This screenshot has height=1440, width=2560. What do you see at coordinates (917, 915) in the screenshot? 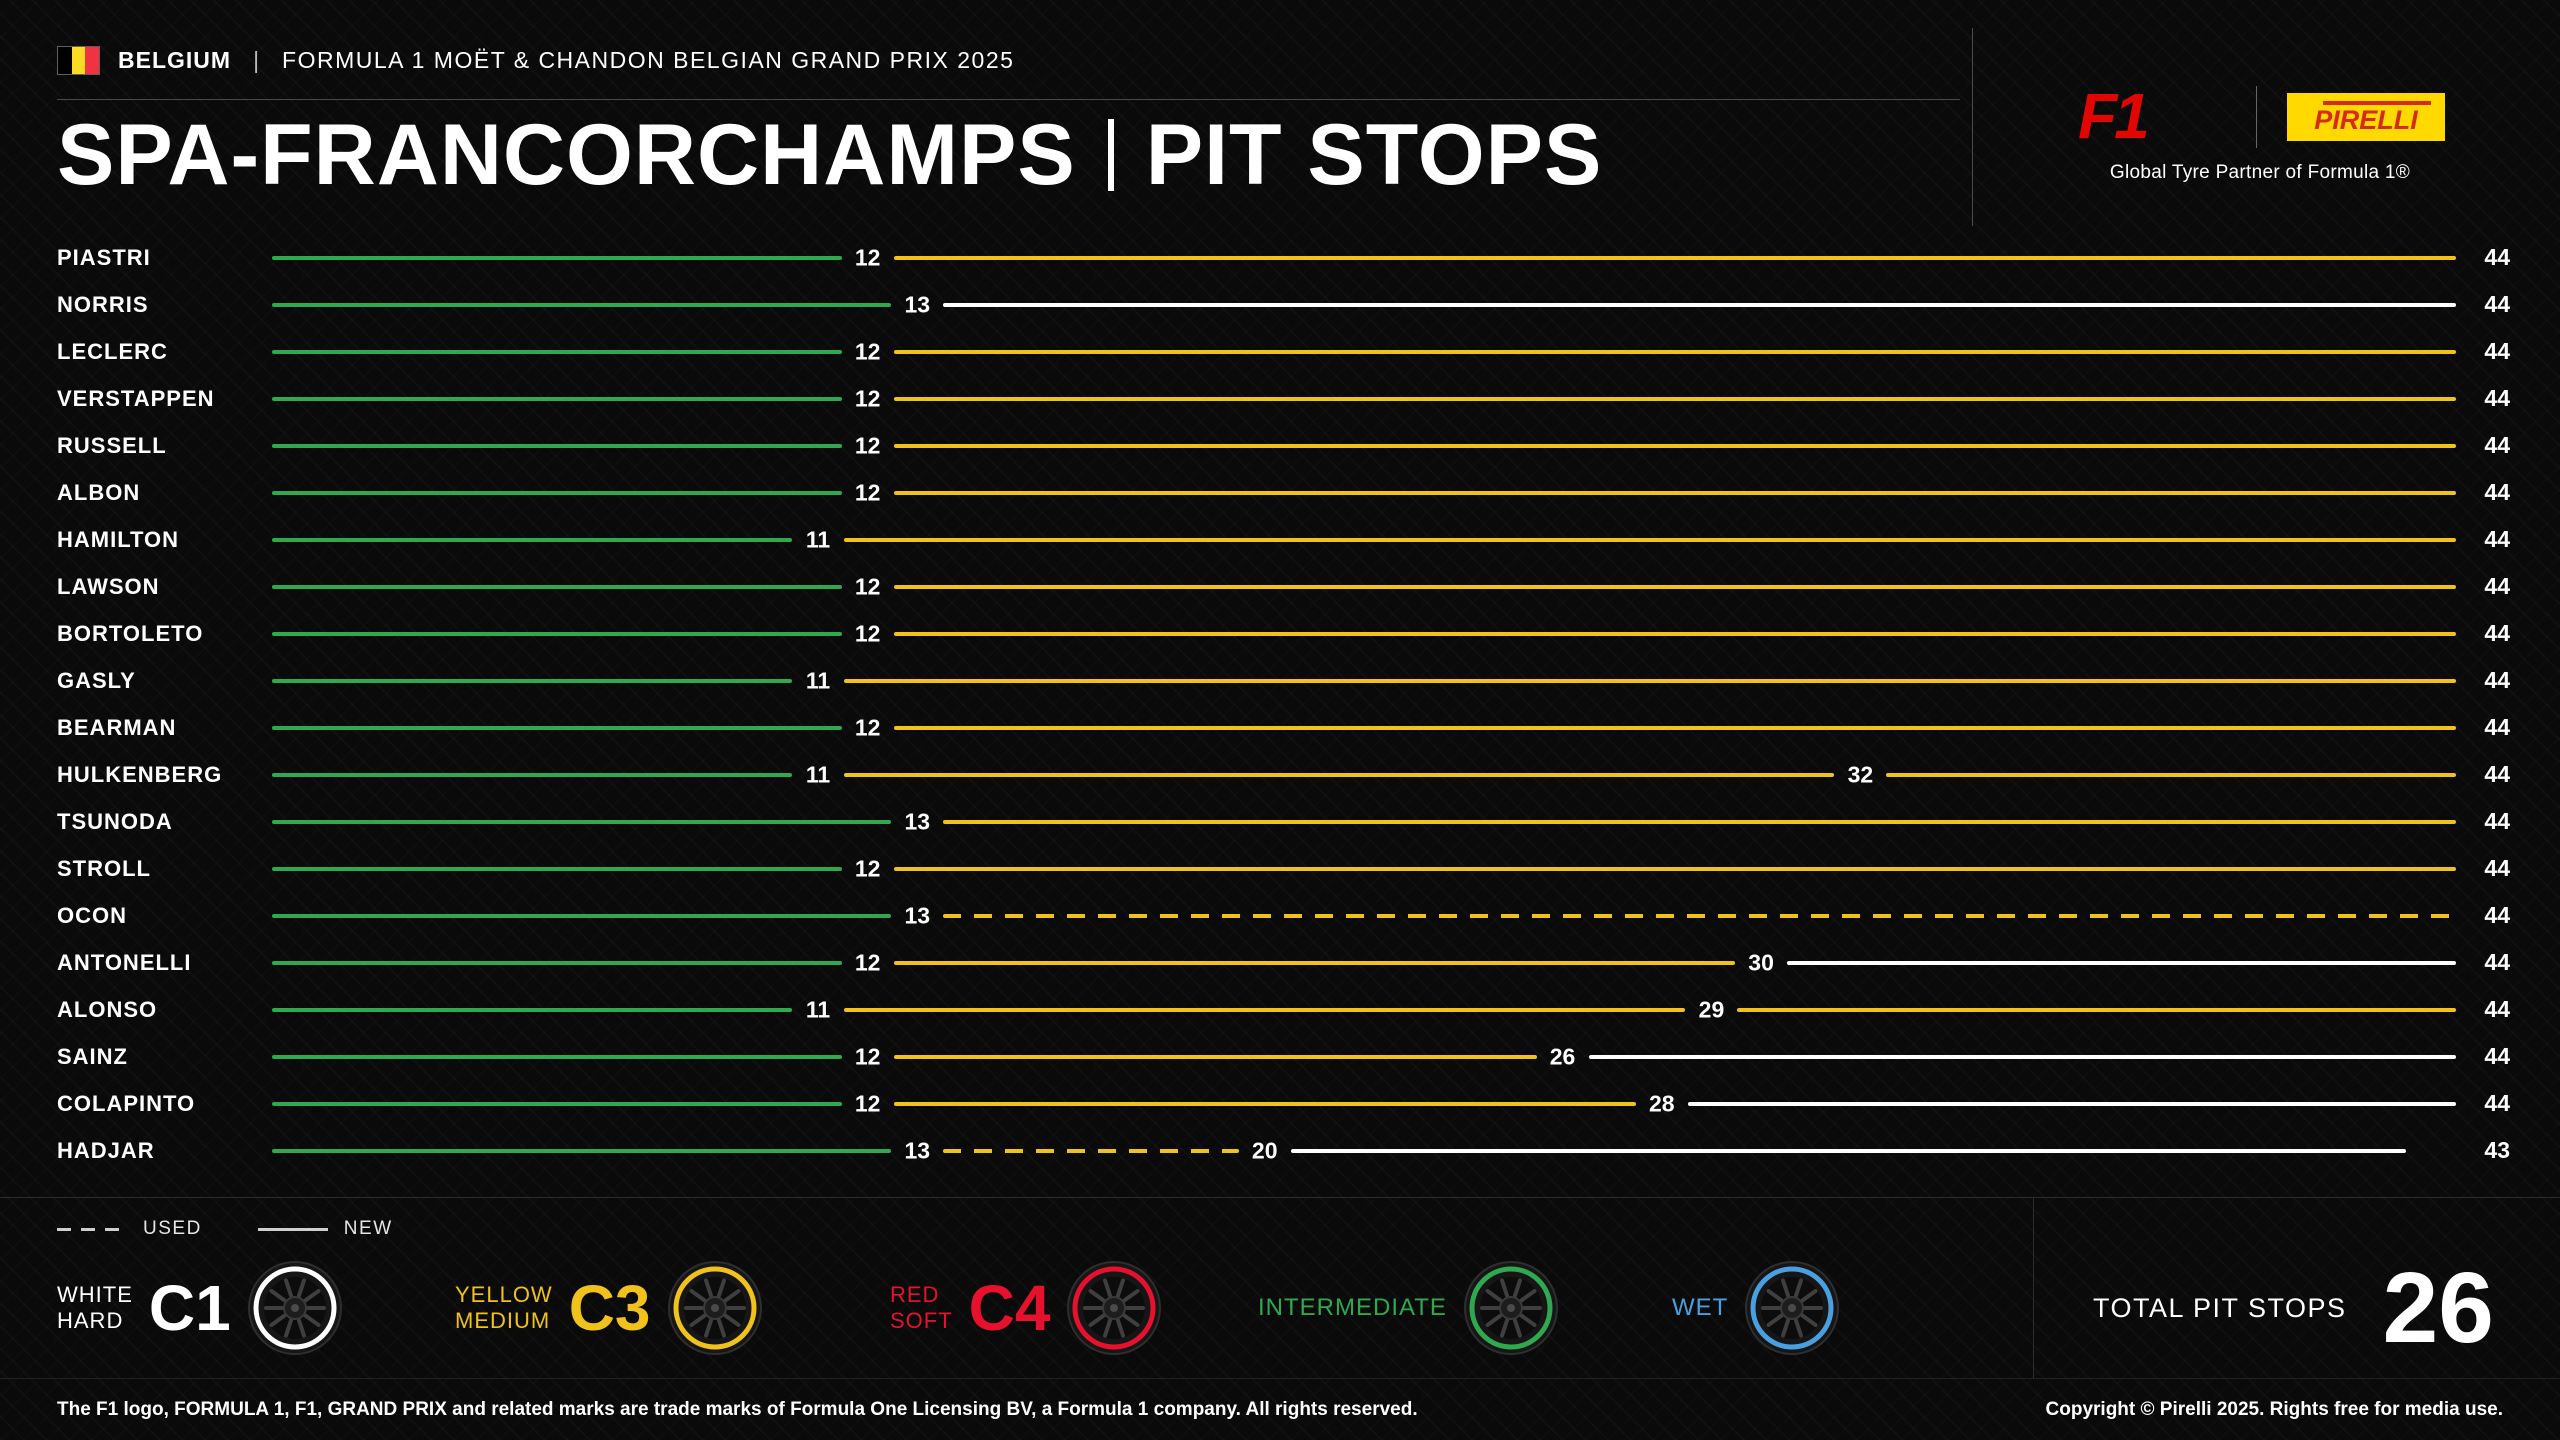
I see `pit-lap-label: 13` at bounding box center [917, 915].